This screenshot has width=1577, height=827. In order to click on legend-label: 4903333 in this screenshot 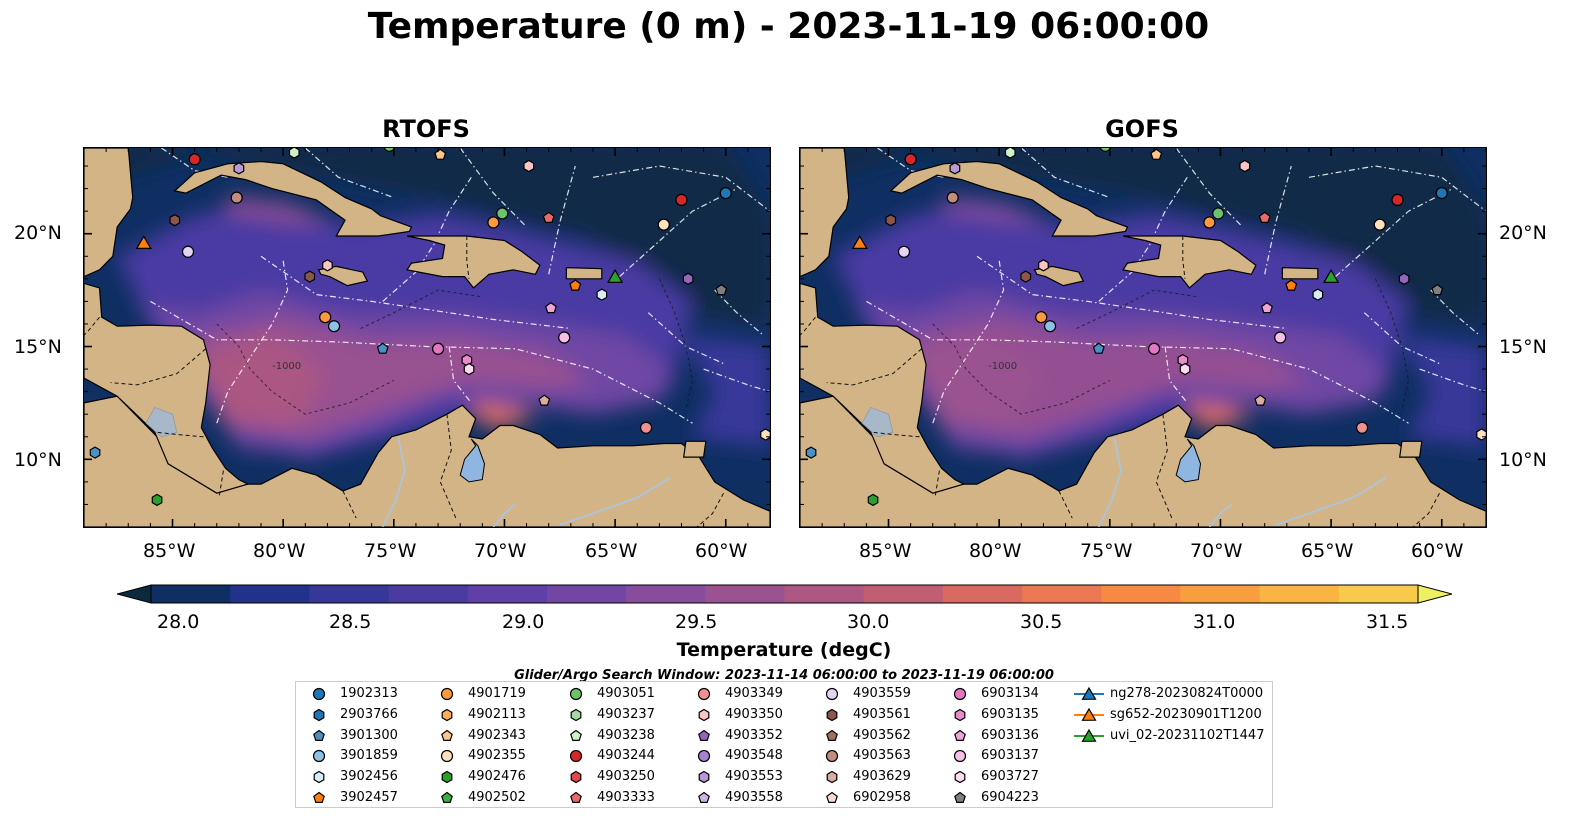, I will do `click(626, 797)`.